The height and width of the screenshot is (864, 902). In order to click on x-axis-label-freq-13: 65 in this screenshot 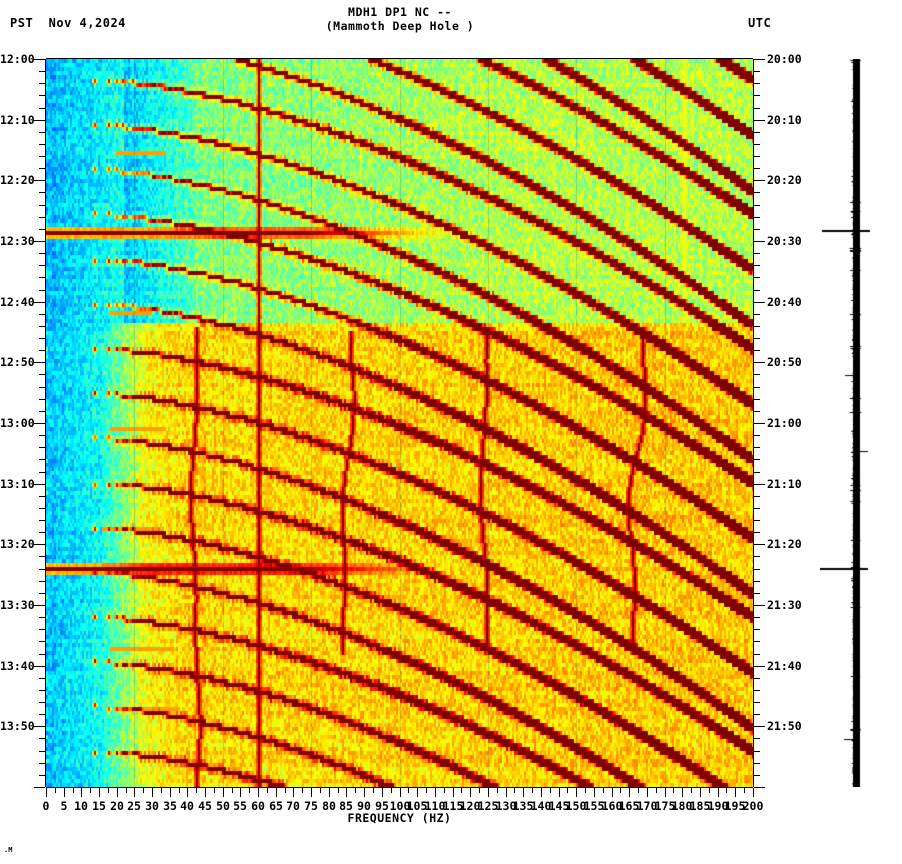, I will do `click(276, 806)`.